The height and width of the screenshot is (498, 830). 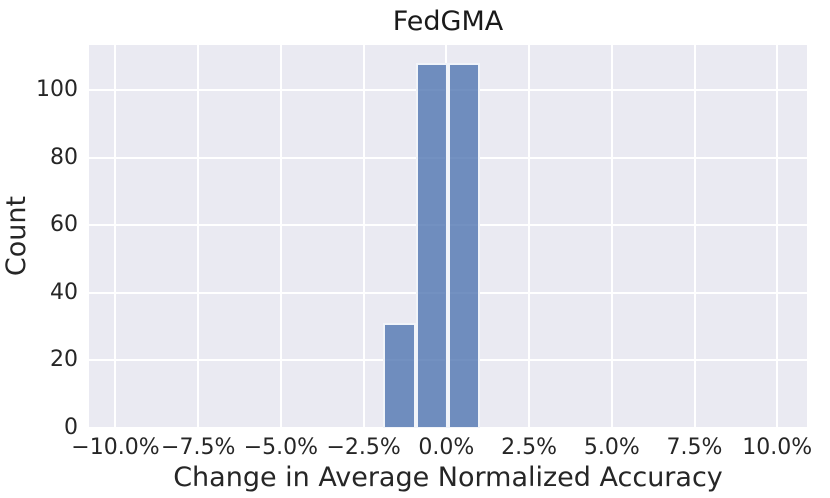 What do you see at coordinates (115, 447) in the screenshot?
I see `x-tick-label: −10.0%` at bounding box center [115, 447].